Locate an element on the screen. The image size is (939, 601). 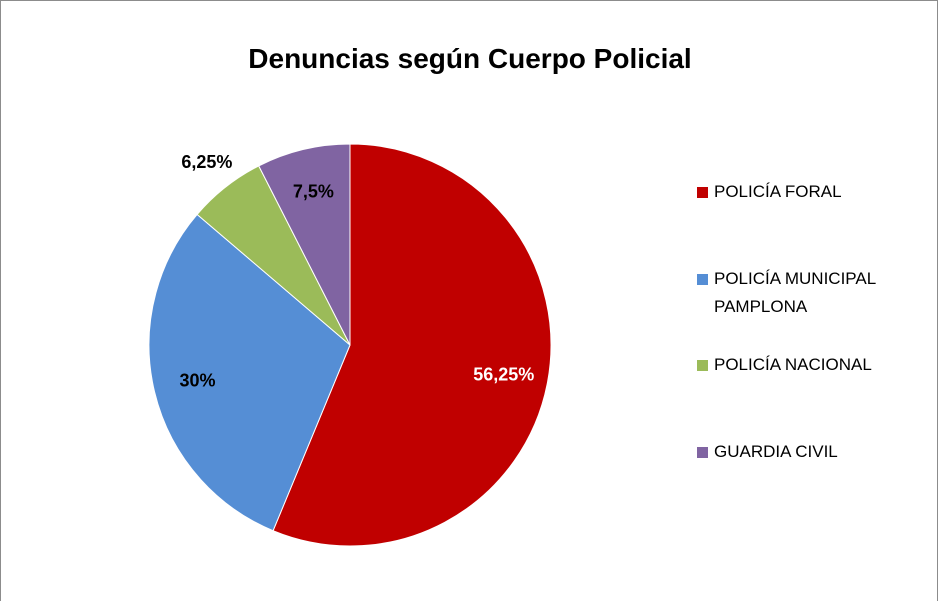
legend-label: POLICÍA MUNICIPAL PAMPLONA is located at coordinates (795, 292).